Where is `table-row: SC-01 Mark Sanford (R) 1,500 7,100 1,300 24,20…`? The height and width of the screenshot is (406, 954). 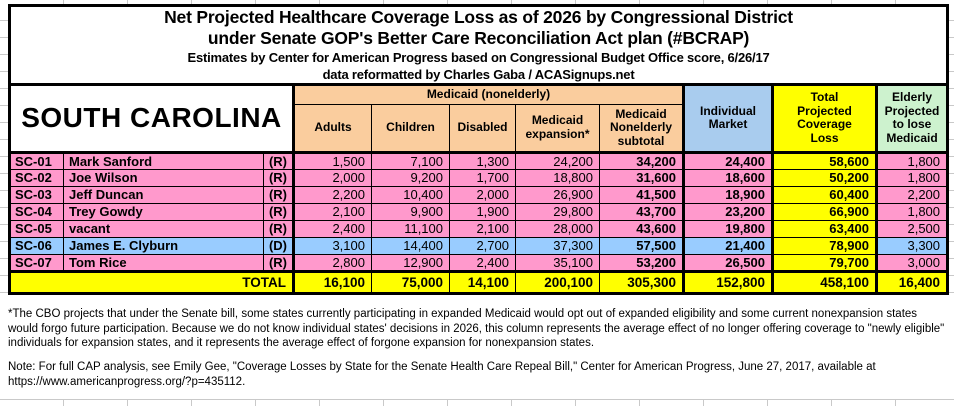
table-row: SC-01 Mark Sanford (R) 1,500 7,100 1,300 24,20… is located at coordinates (479, 160).